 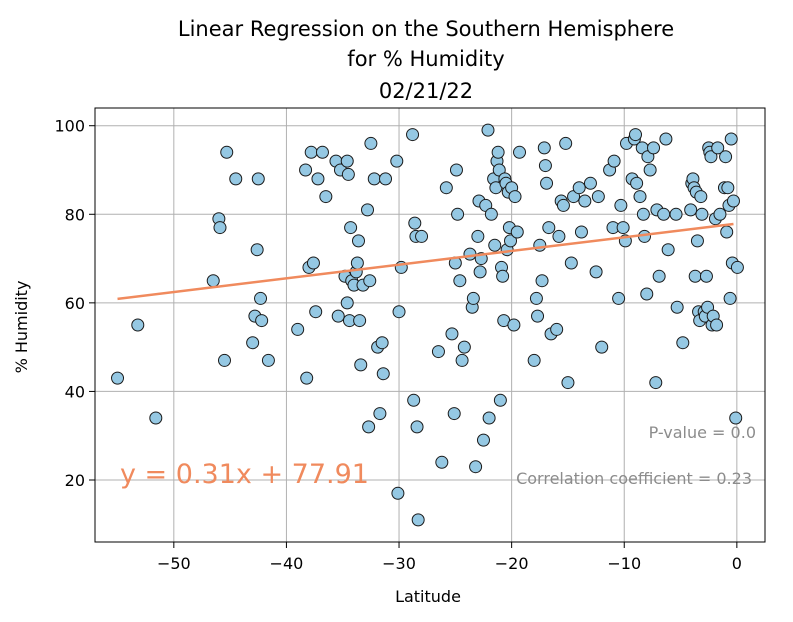 I want to click on y-tick-label: 60, so click(x=75, y=303).